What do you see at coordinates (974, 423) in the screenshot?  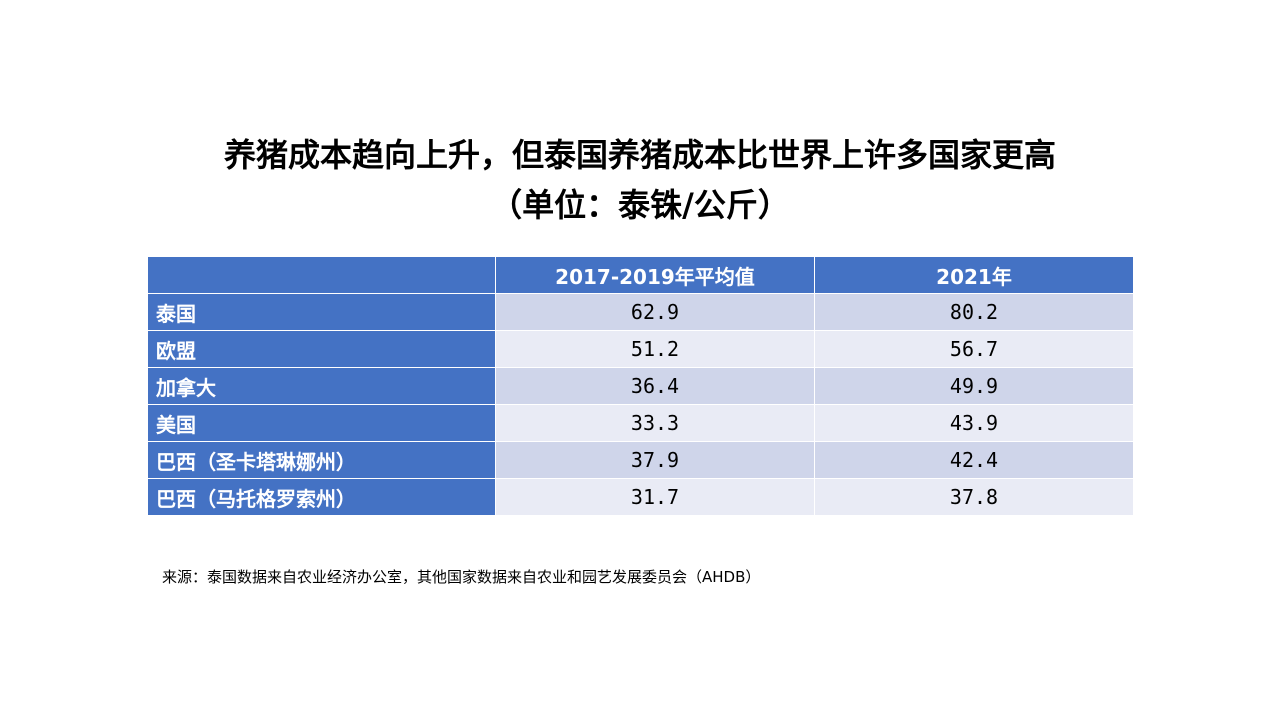 I see `cell-2021: 43.9` at bounding box center [974, 423].